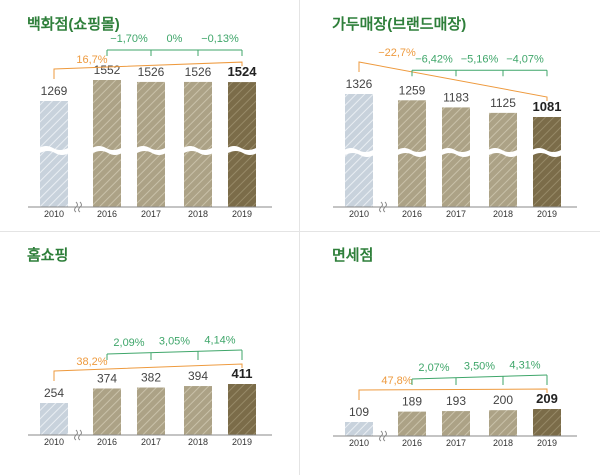 This screenshot has height=475, width=600. What do you see at coordinates (547, 106) in the screenshot?
I see `value-label: 1081` at bounding box center [547, 106].